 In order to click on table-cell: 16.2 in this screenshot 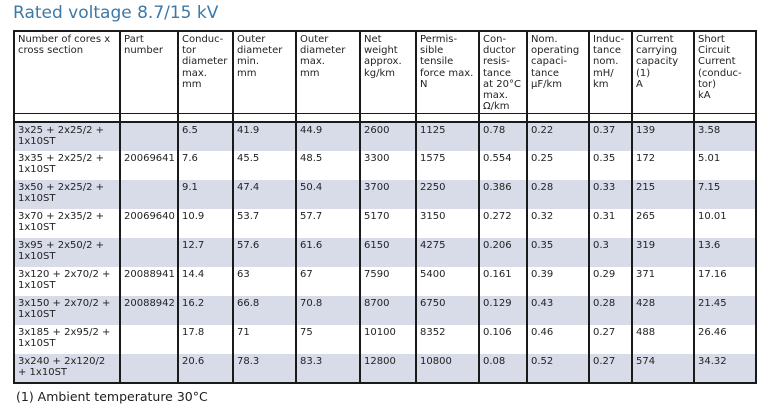, I will do `click(205, 310)`.